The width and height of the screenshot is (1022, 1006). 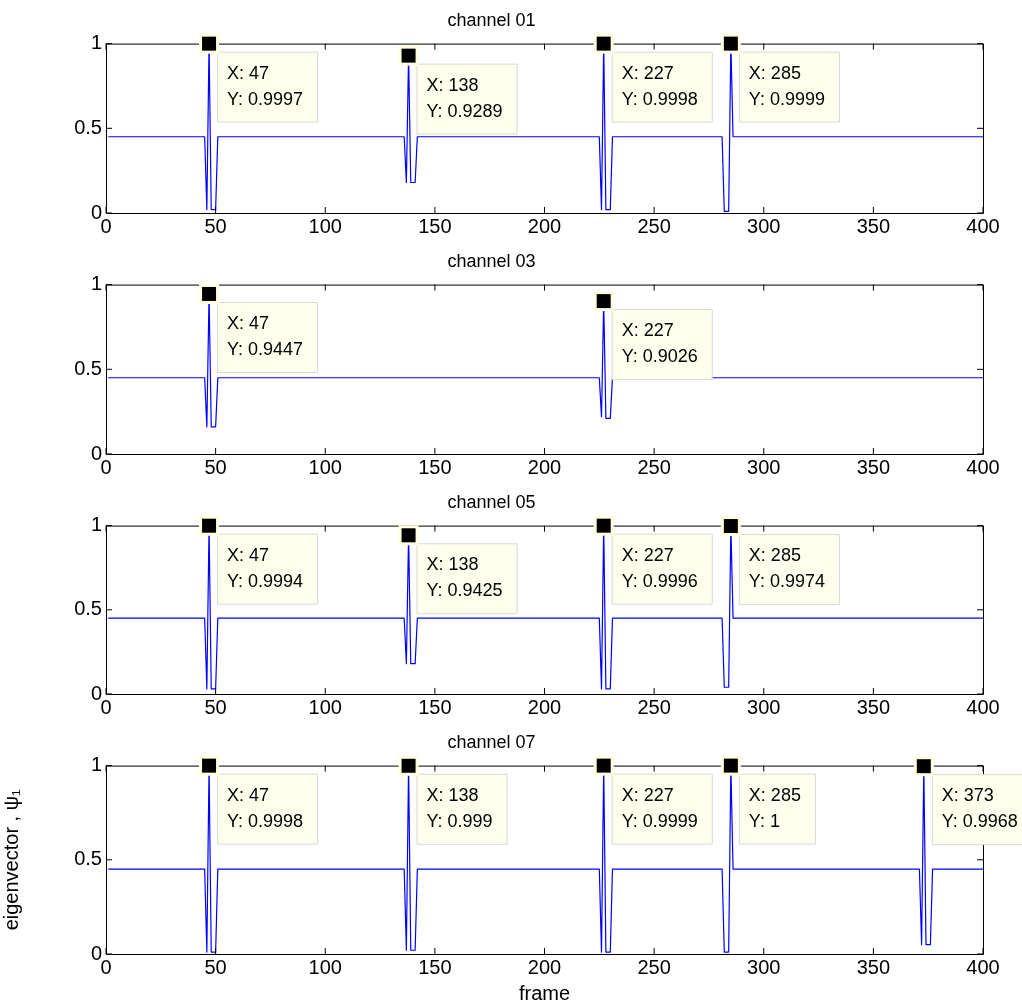 I want to click on y-axis-title: eigenvector , ψ₁, so click(x=11, y=860).